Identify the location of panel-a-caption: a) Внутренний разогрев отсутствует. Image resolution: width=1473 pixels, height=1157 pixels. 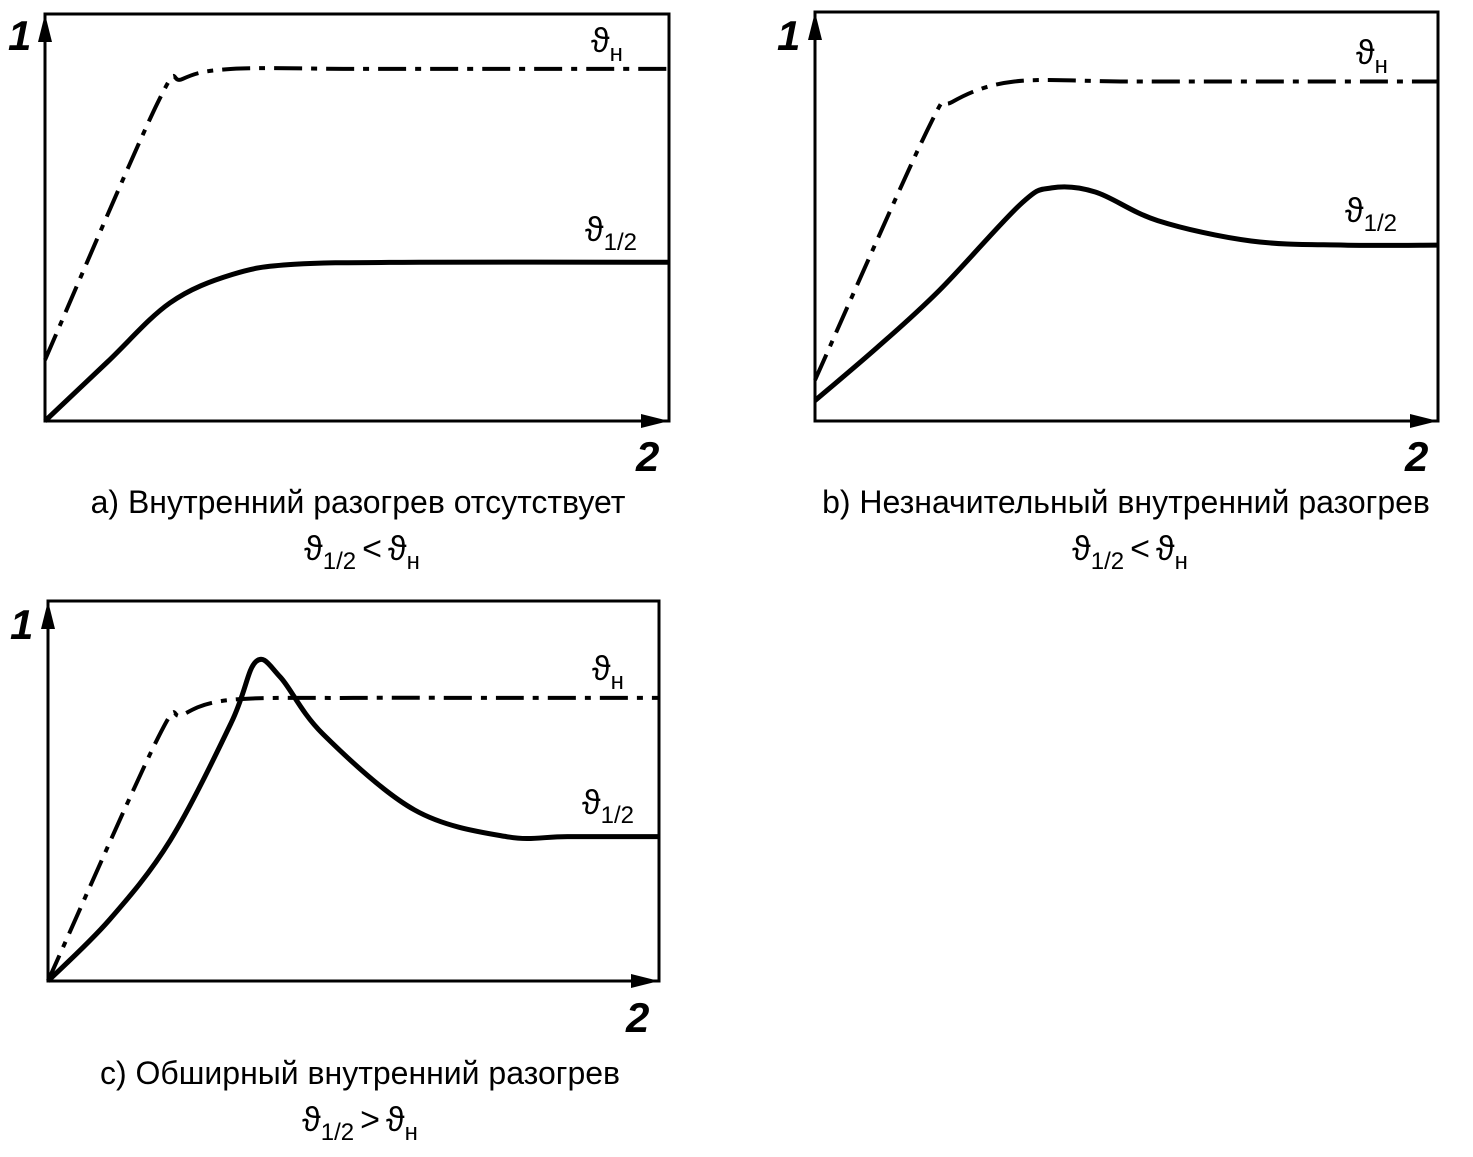
(358, 502).